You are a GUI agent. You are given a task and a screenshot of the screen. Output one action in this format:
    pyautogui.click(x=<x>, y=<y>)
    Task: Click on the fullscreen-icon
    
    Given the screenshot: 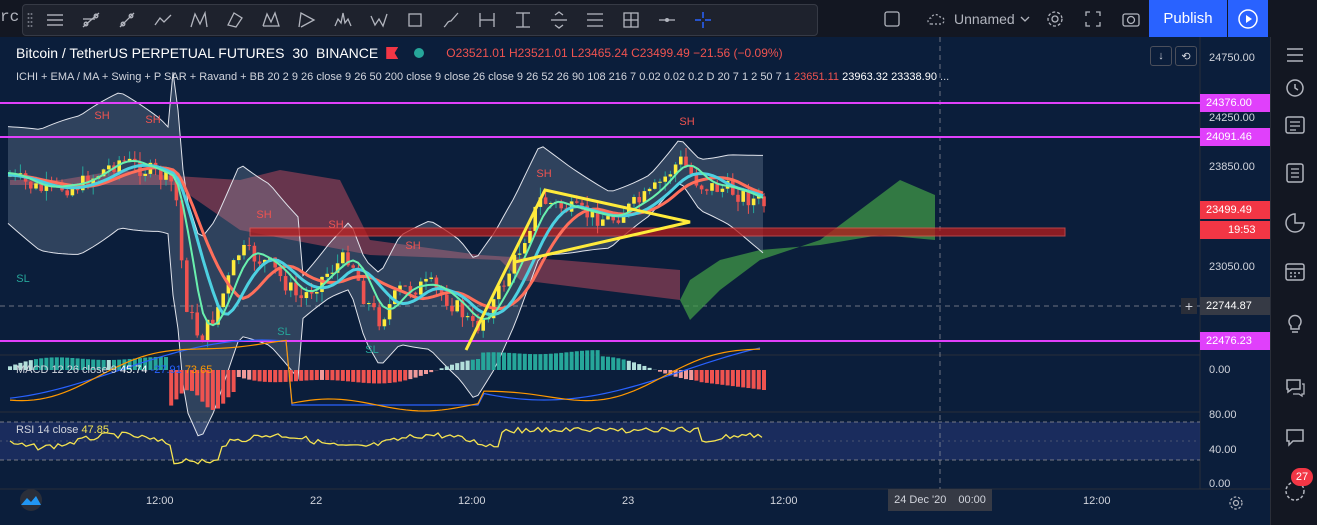 What is the action you would take?
    pyautogui.click(x=1093, y=19)
    